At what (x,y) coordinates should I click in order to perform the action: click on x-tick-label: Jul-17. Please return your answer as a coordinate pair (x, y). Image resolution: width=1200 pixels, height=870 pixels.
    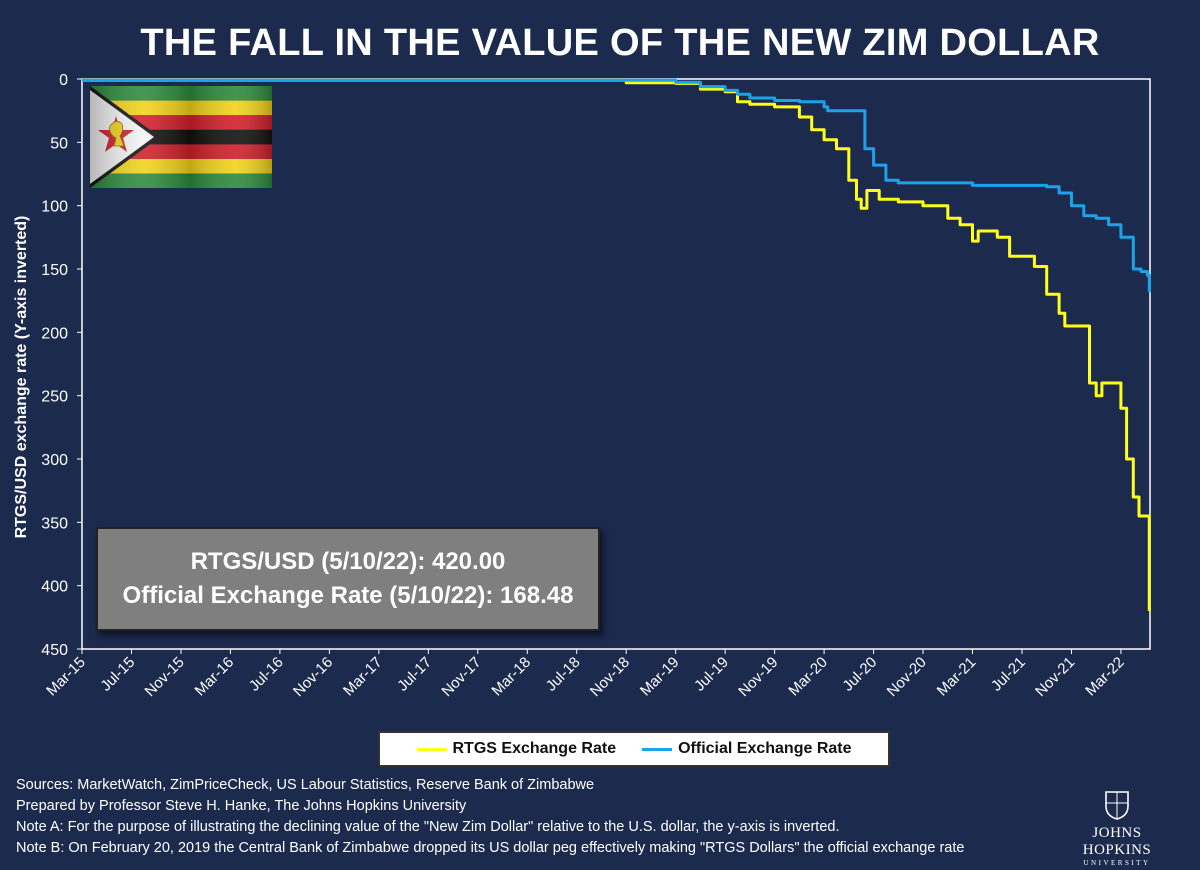
    Looking at the image, I should click on (414, 674).